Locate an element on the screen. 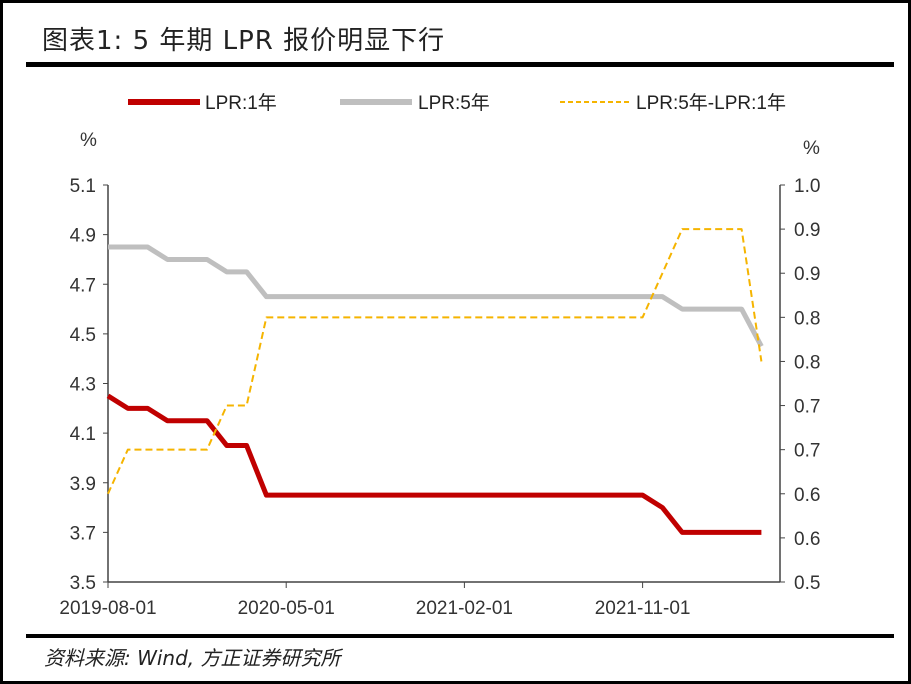 The image size is (911, 684). left-tick-label: 3.7 is located at coordinates (83, 533).